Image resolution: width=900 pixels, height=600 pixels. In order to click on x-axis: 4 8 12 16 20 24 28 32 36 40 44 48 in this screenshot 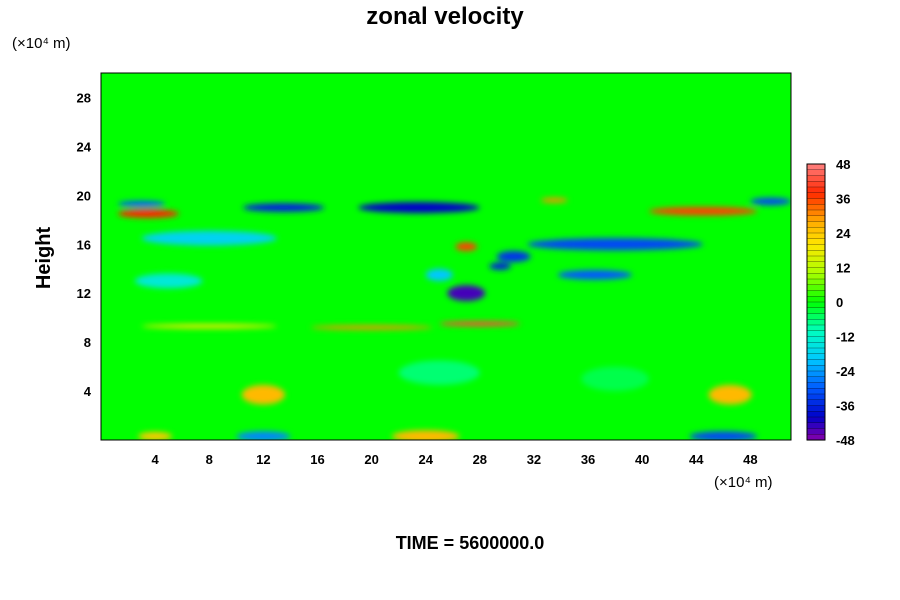, I will do `click(455, 459)`.